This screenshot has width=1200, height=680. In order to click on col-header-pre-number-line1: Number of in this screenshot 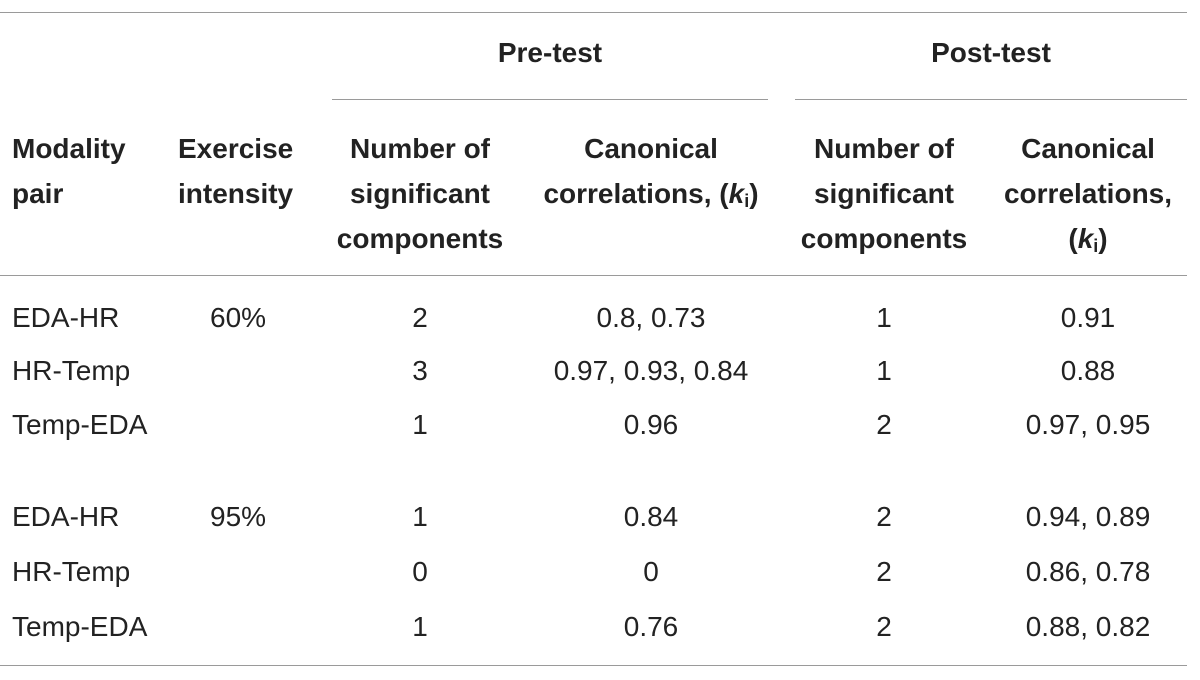, I will do `click(420, 148)`.